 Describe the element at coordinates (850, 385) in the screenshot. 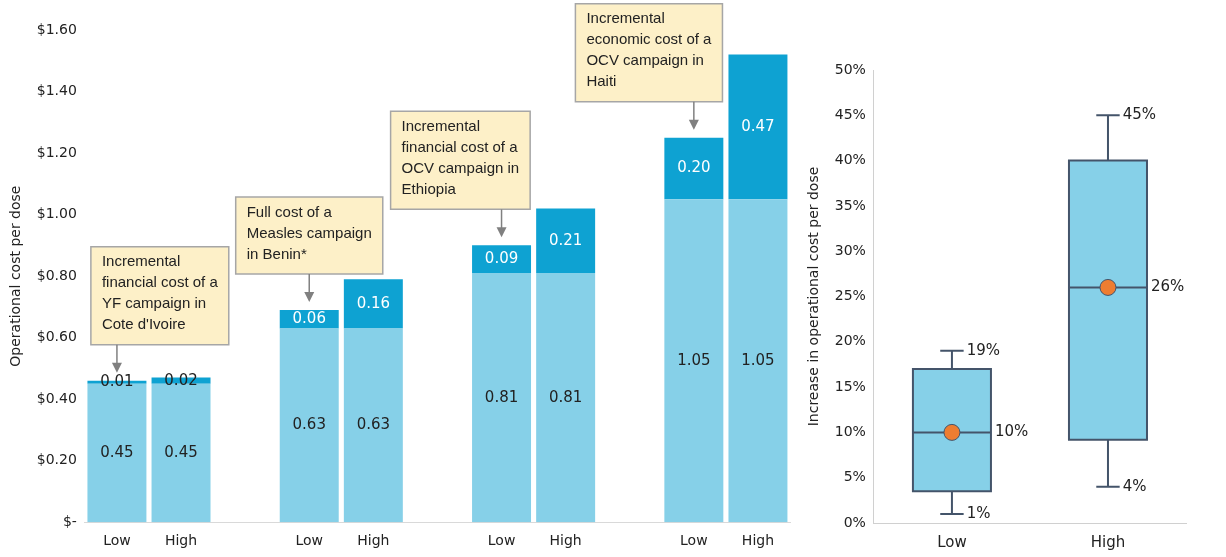

I see `y-tick-label: 15%` at that location.